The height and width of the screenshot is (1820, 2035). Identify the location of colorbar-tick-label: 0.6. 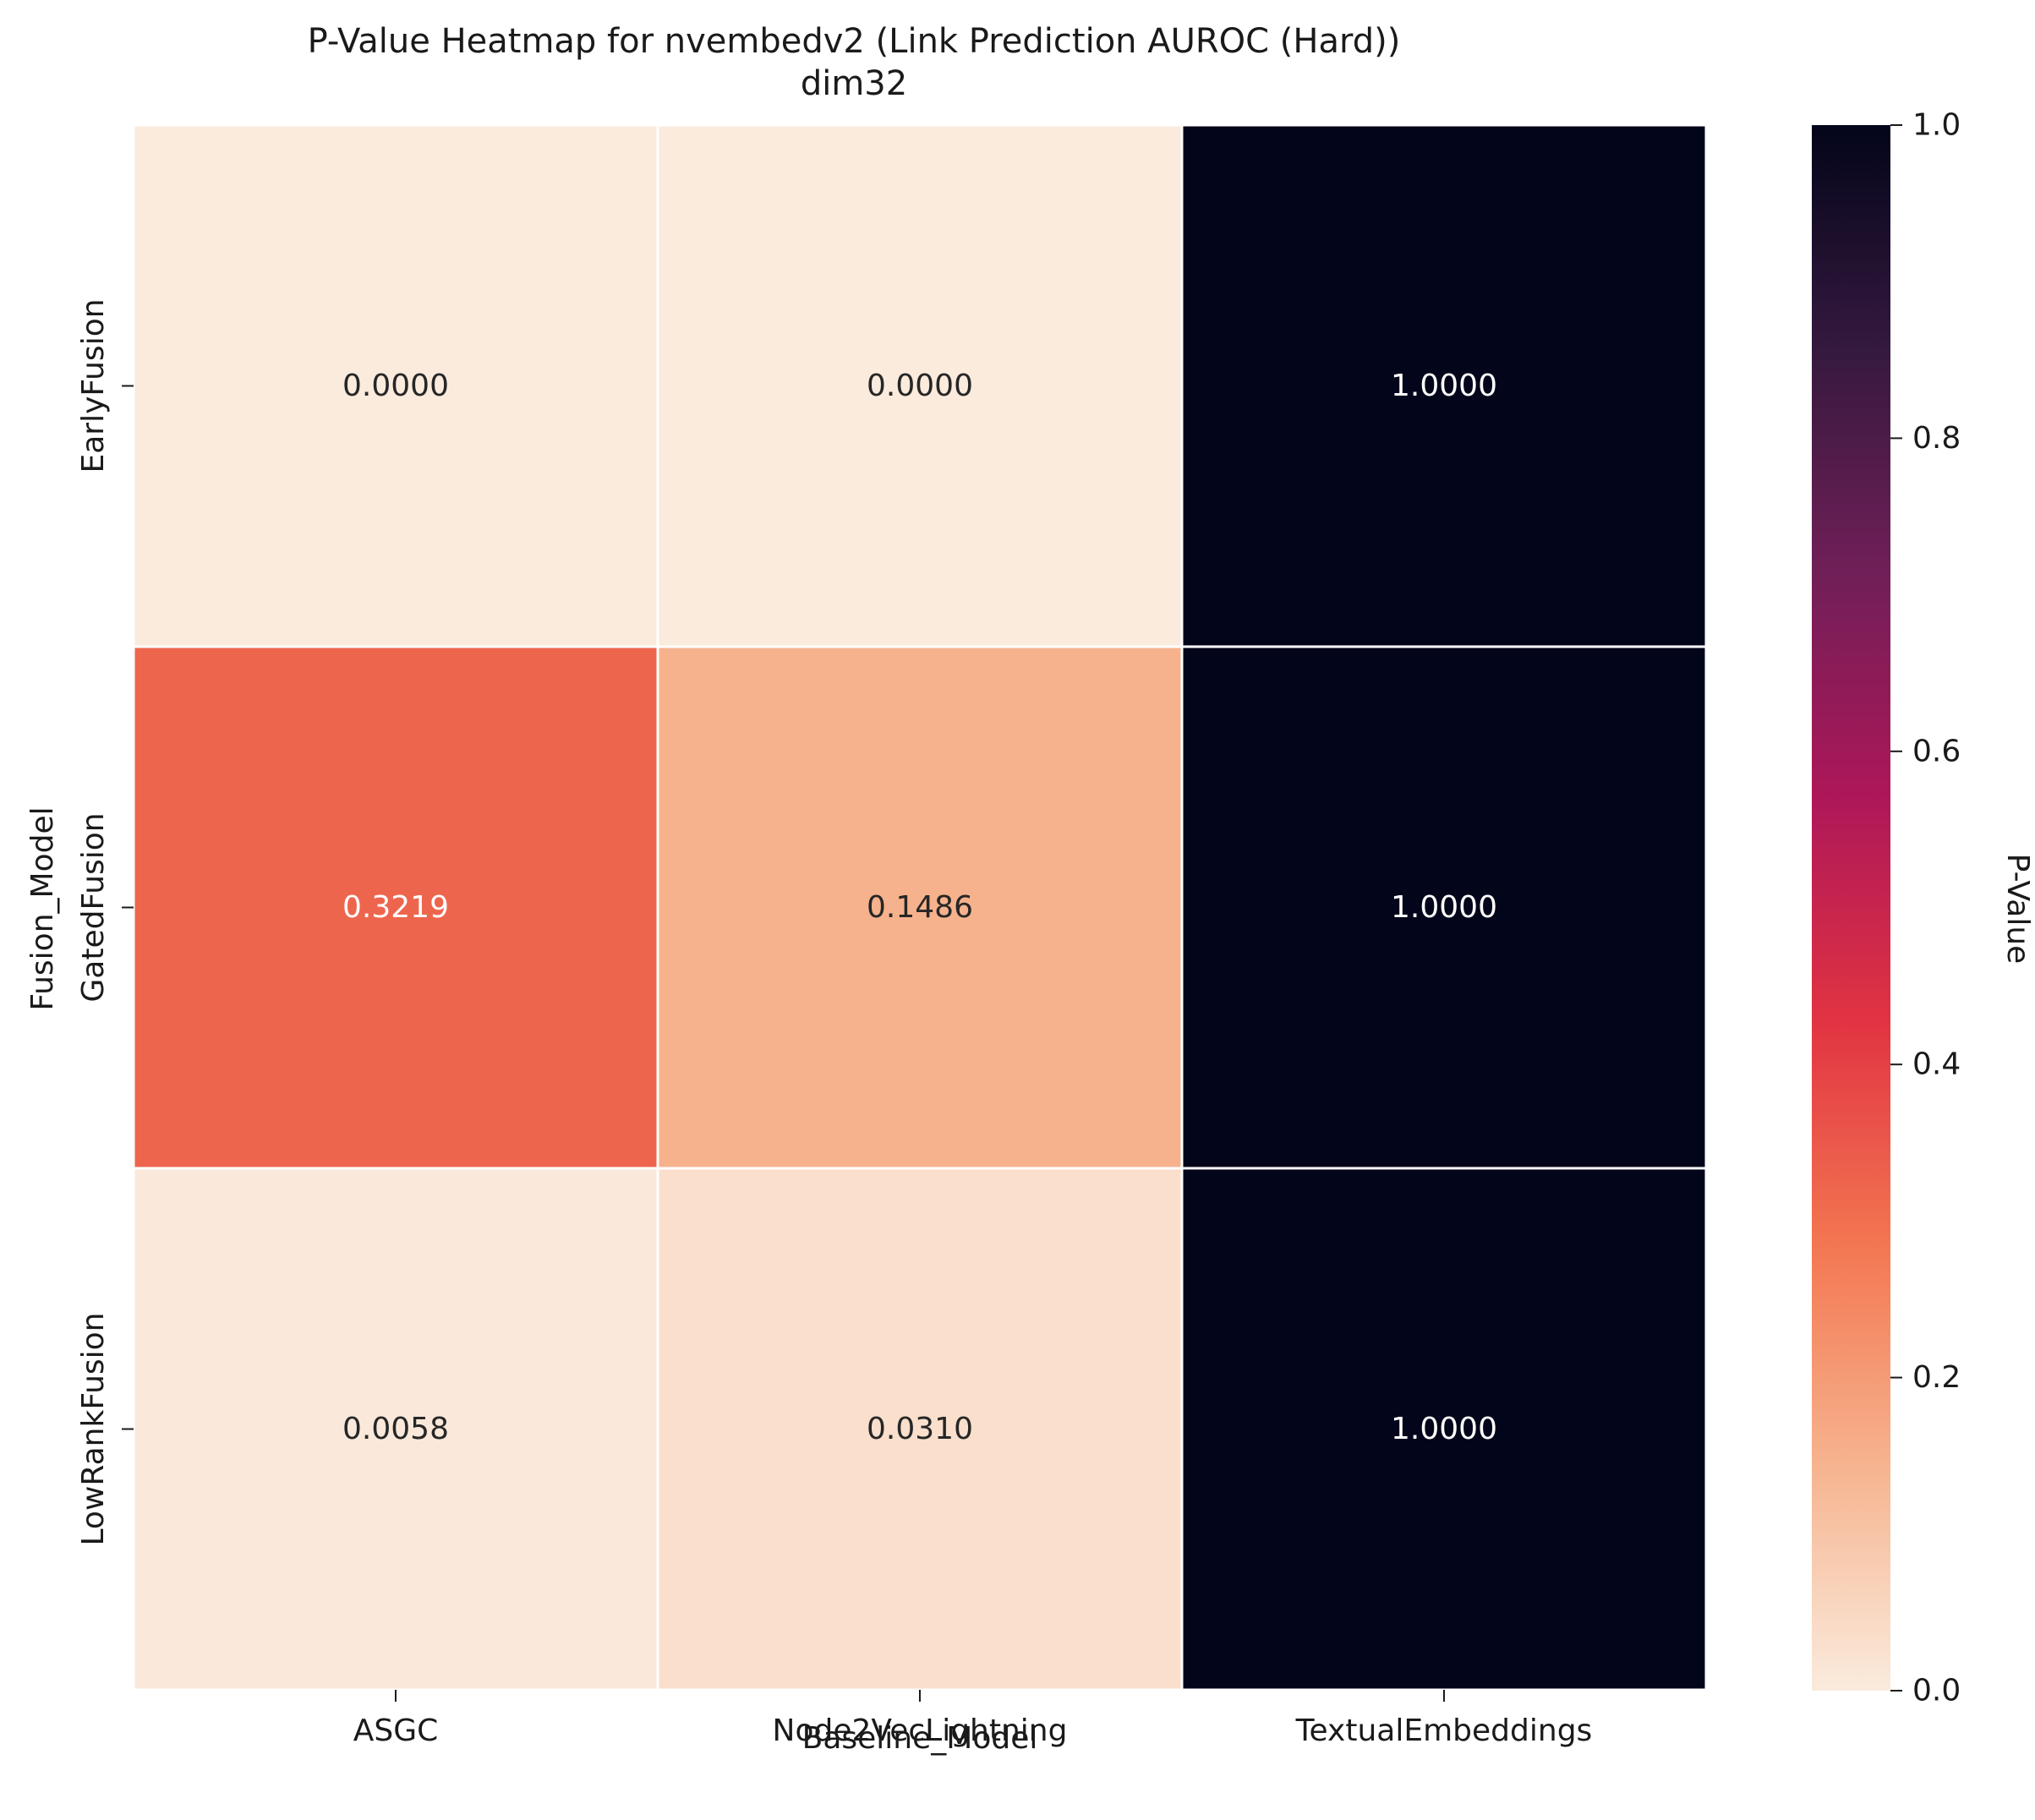
(1937, 751).